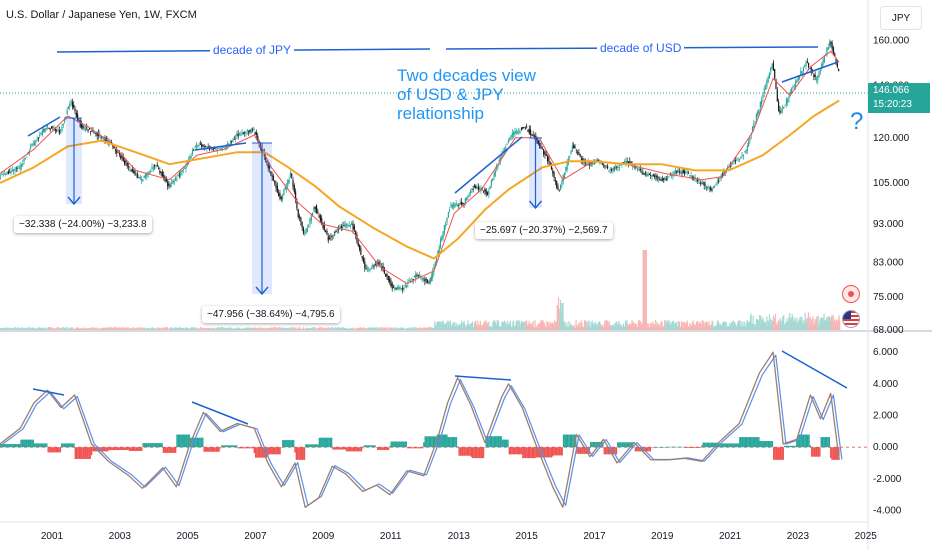 The height and width of the screenshot is (550, 932). I want to click on currency-unit-button: JPY, so click(901, 18).